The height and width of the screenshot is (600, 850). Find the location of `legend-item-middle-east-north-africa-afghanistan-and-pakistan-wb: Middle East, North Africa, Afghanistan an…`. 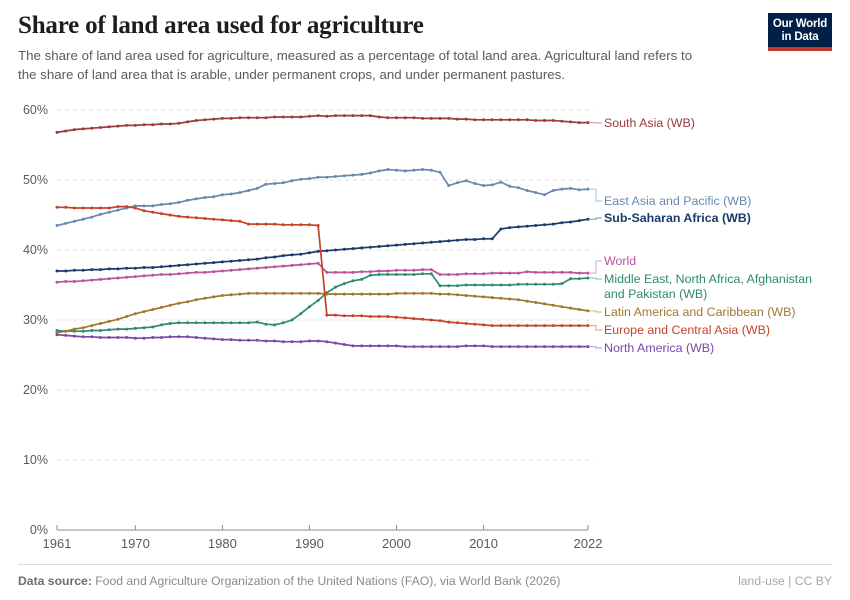

legend-item-middle-east-north-africa-afghanistan-and-pakistan-wb: Middle East, North Africa, Afghanistan an… is located at coordinates (708, 286).